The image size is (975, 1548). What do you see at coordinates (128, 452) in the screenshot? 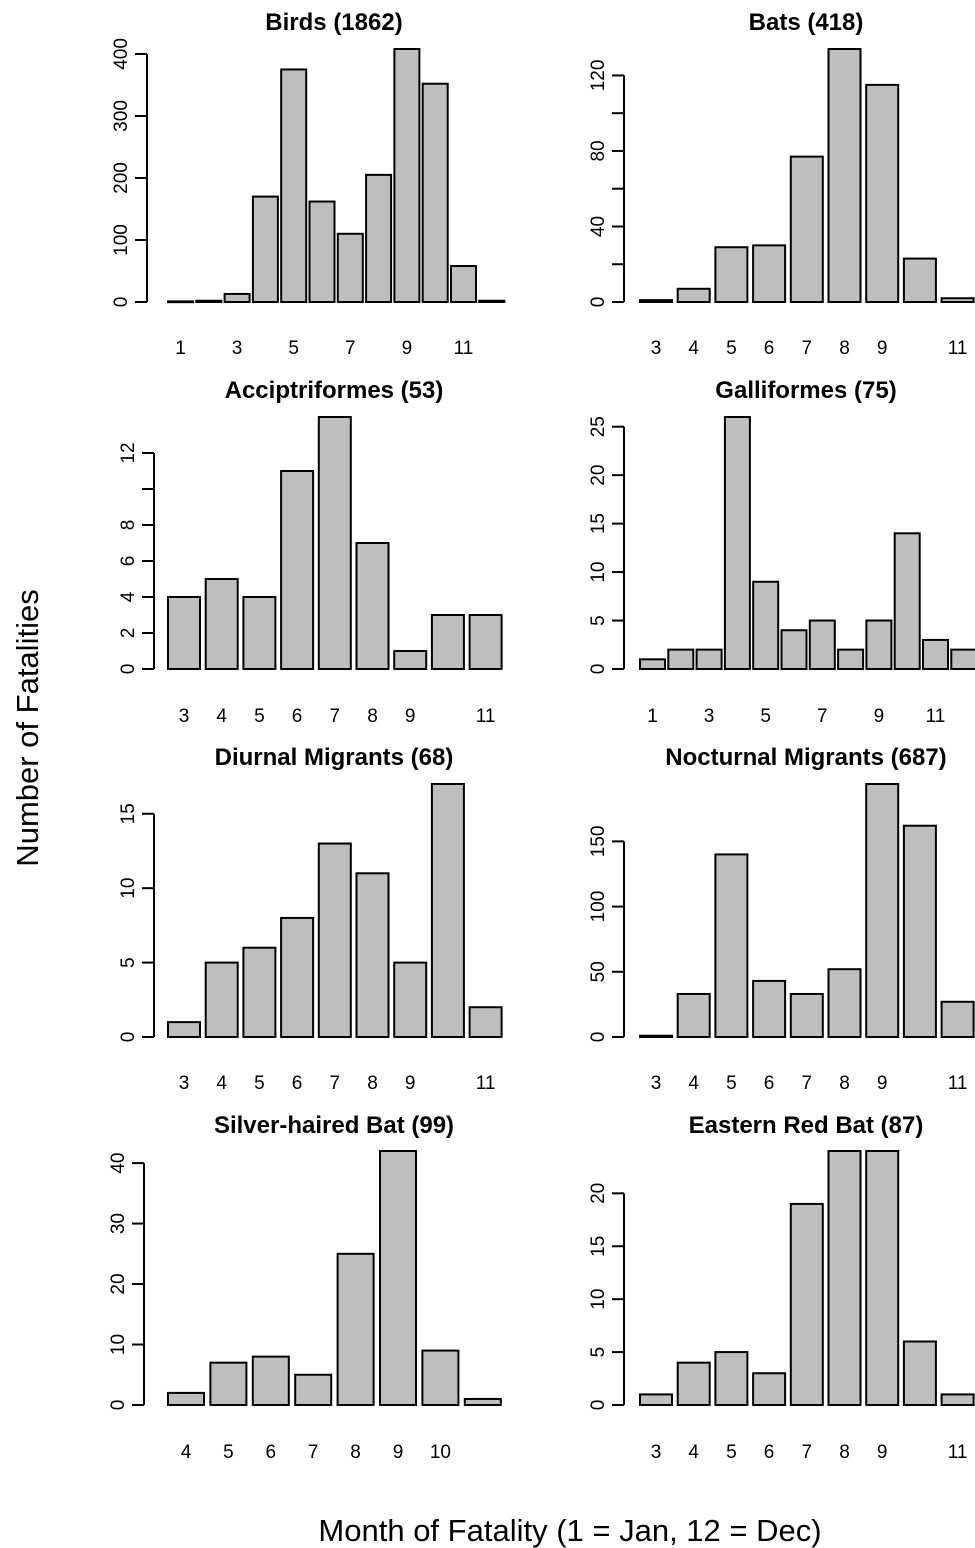
I see `y-tick-label: 12` at bounding box center [128, 452].